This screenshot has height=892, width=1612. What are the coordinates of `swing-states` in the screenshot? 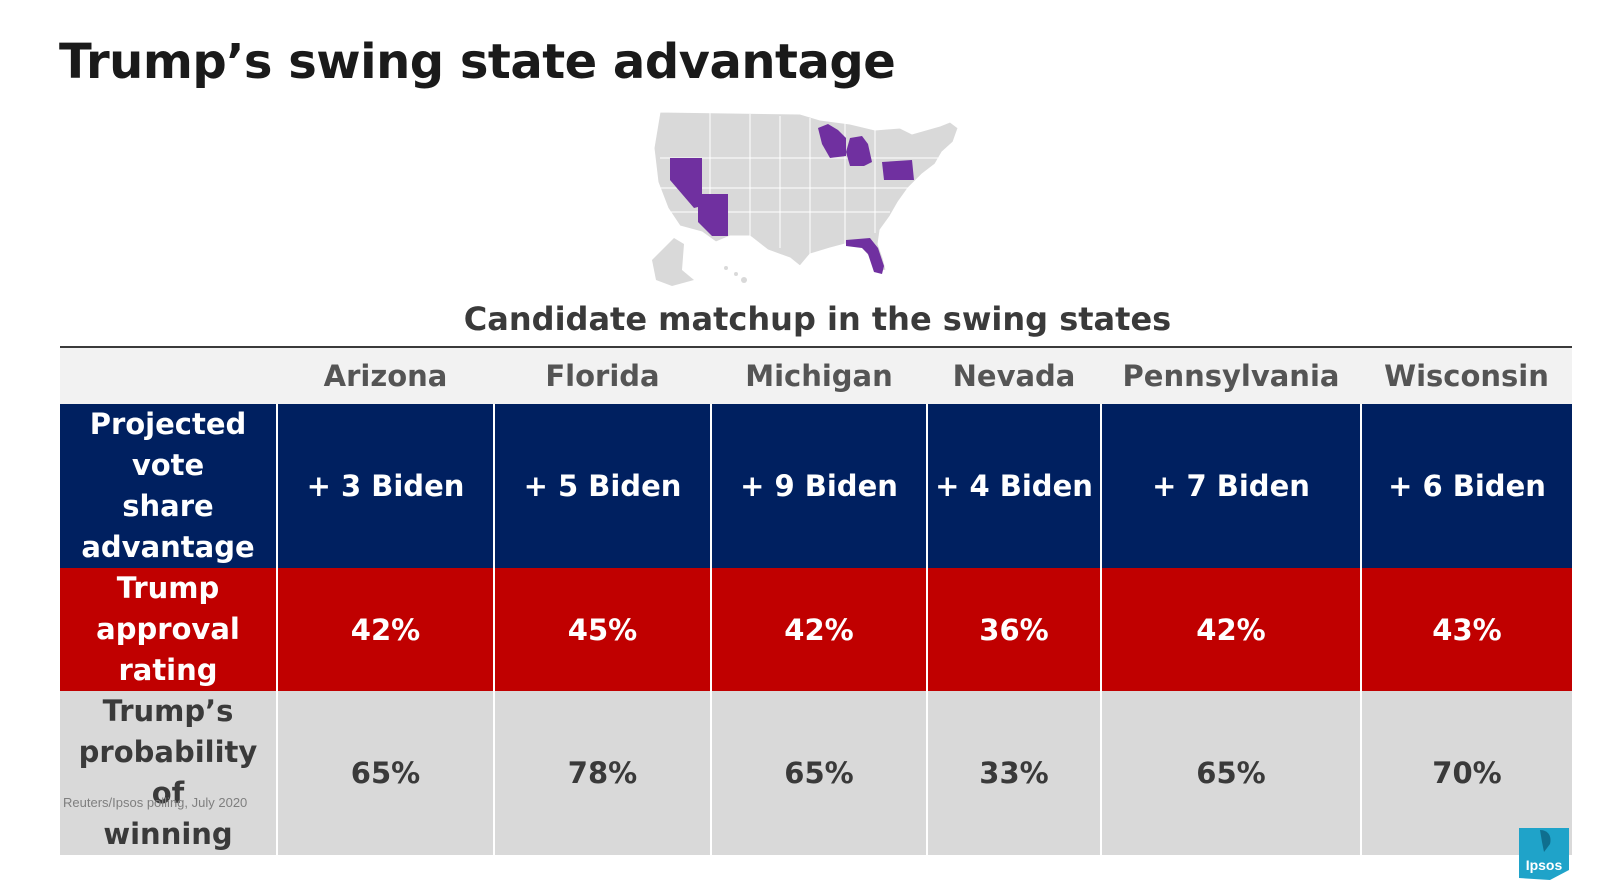 It's located at (792, 199).